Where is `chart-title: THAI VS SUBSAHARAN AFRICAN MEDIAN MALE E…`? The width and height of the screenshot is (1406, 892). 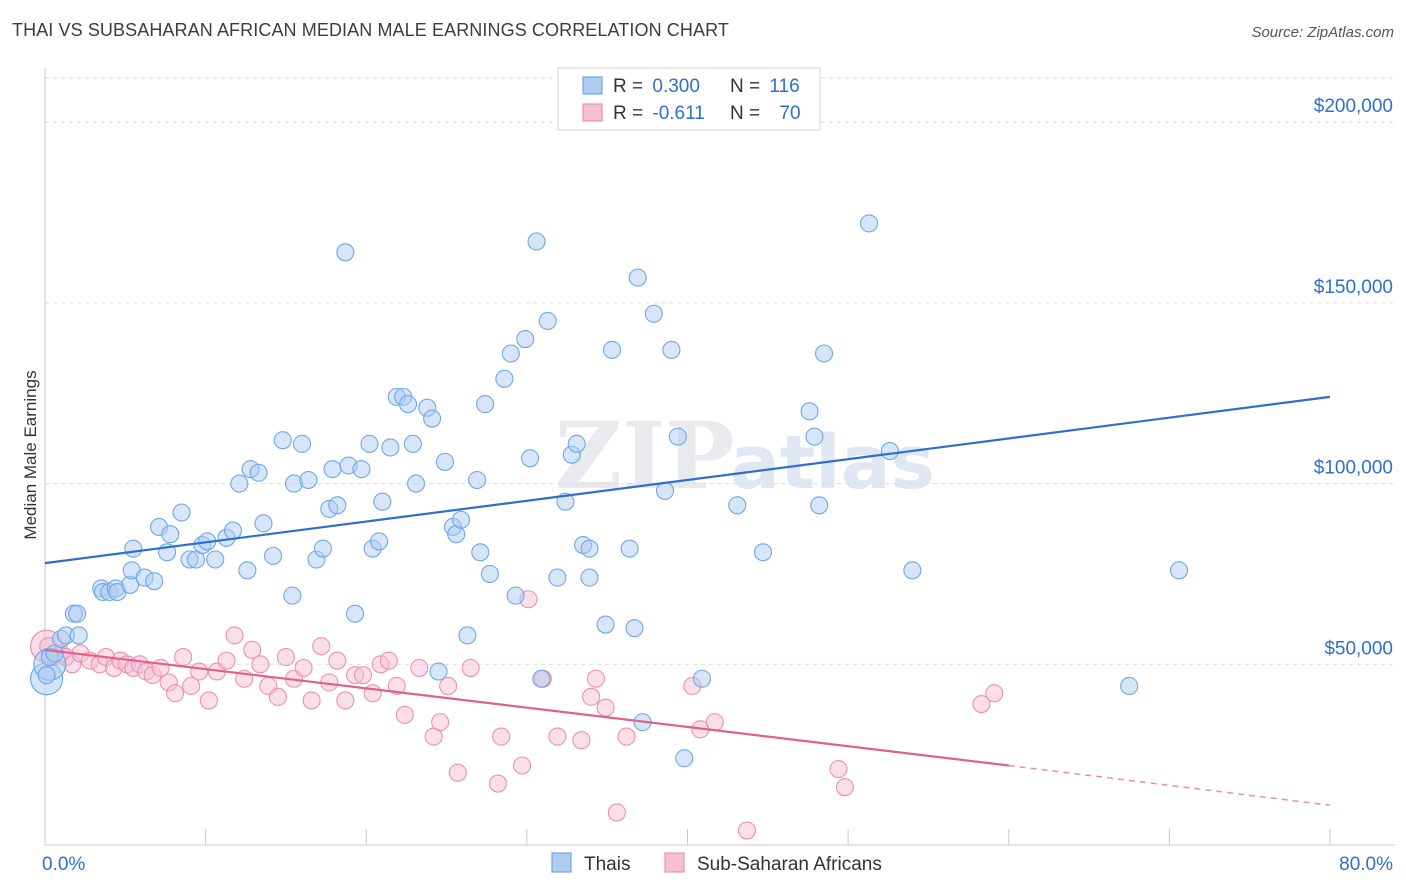
chart-title: THAI VS SUBSAHARAN AFRICAN MEDIAN MALE E… is located at coordinates (370, 30).